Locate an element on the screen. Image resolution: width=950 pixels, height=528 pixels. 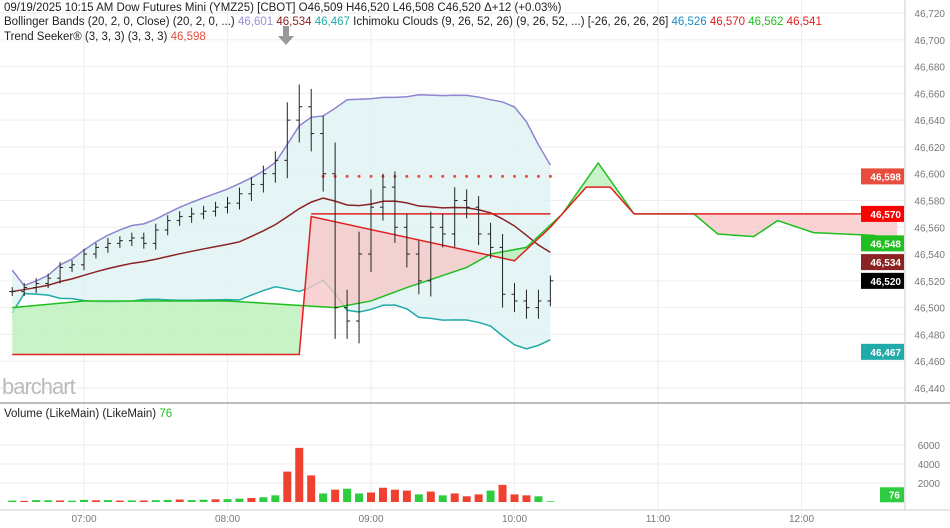
y-tick-label: 46,460 is located at coordinates (929, 362).